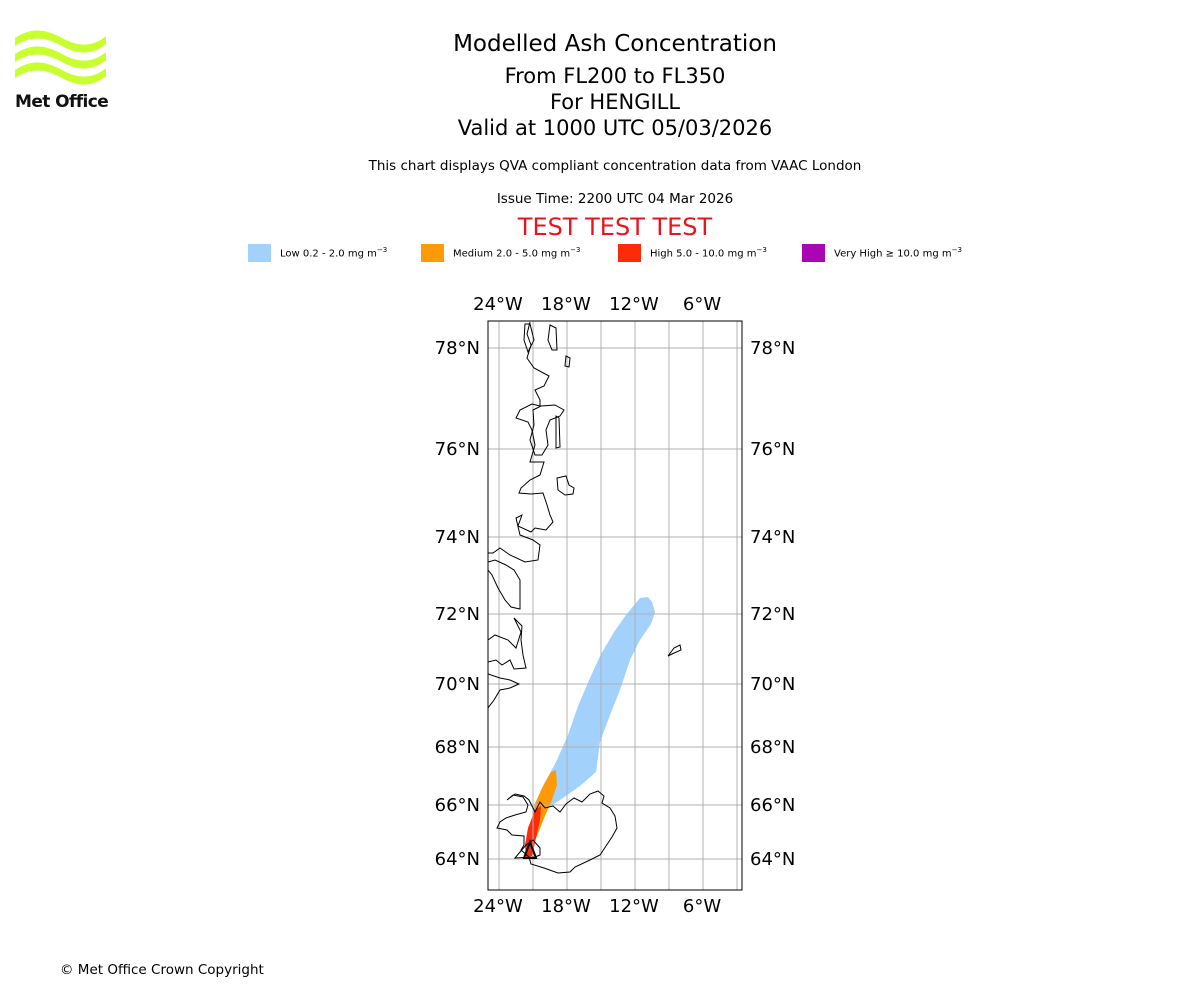 The image size is (1200, 1000). Describe the element at coordinates (615, 128) in the screenshot. I see `valid-time: Valid at 1000 UTC 05/03/2026` at that location.